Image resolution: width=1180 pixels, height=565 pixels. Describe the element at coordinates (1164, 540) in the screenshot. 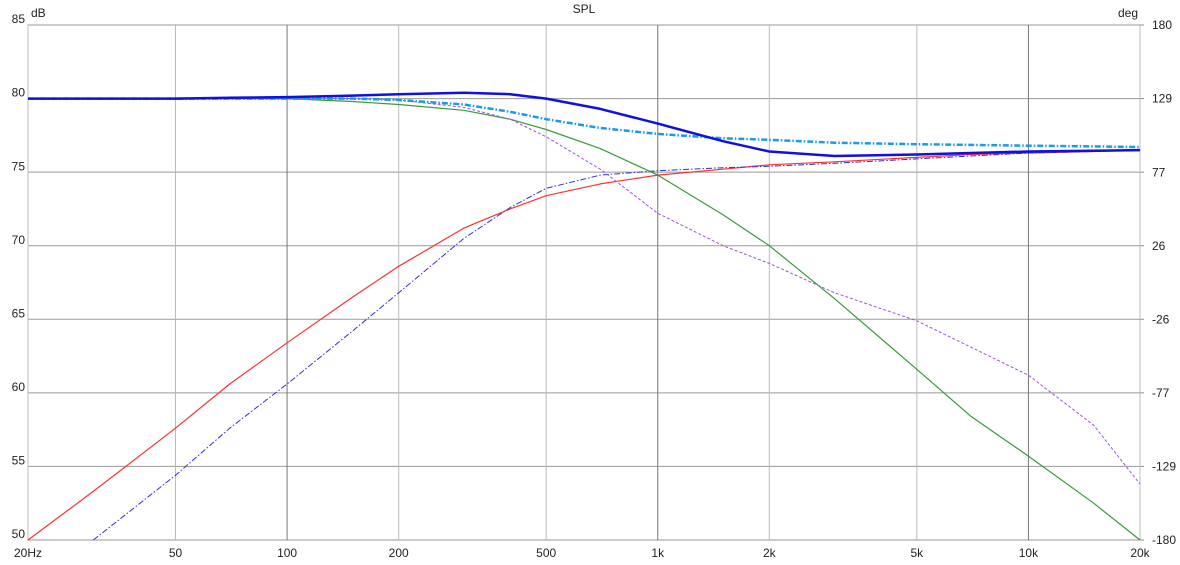

I see `y2-tick-label: -180` at that location.